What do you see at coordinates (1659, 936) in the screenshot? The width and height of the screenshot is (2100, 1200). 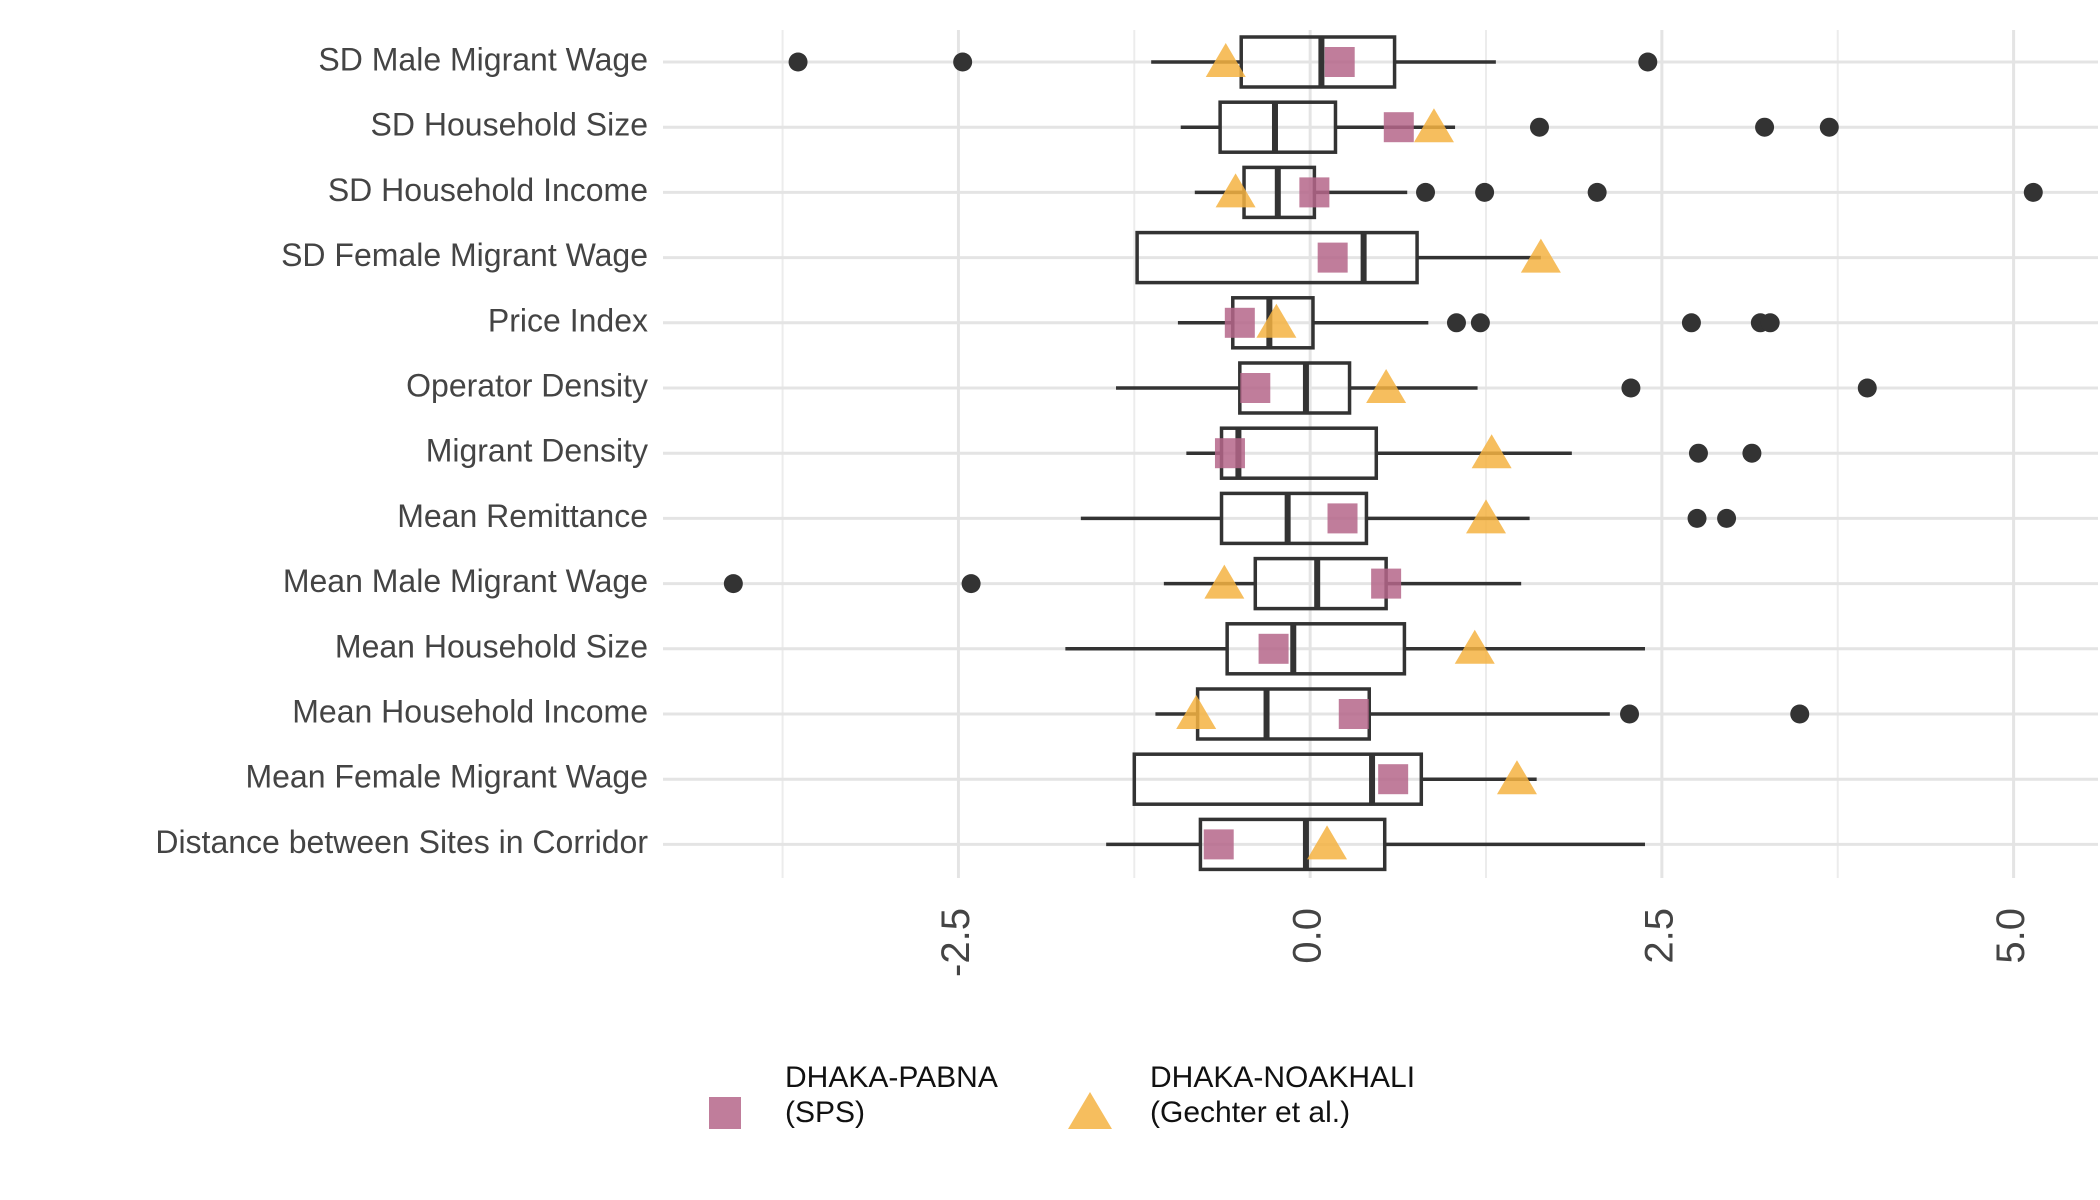 I see `x-tick-label: 2.5` at bounding box center [1659, 936].